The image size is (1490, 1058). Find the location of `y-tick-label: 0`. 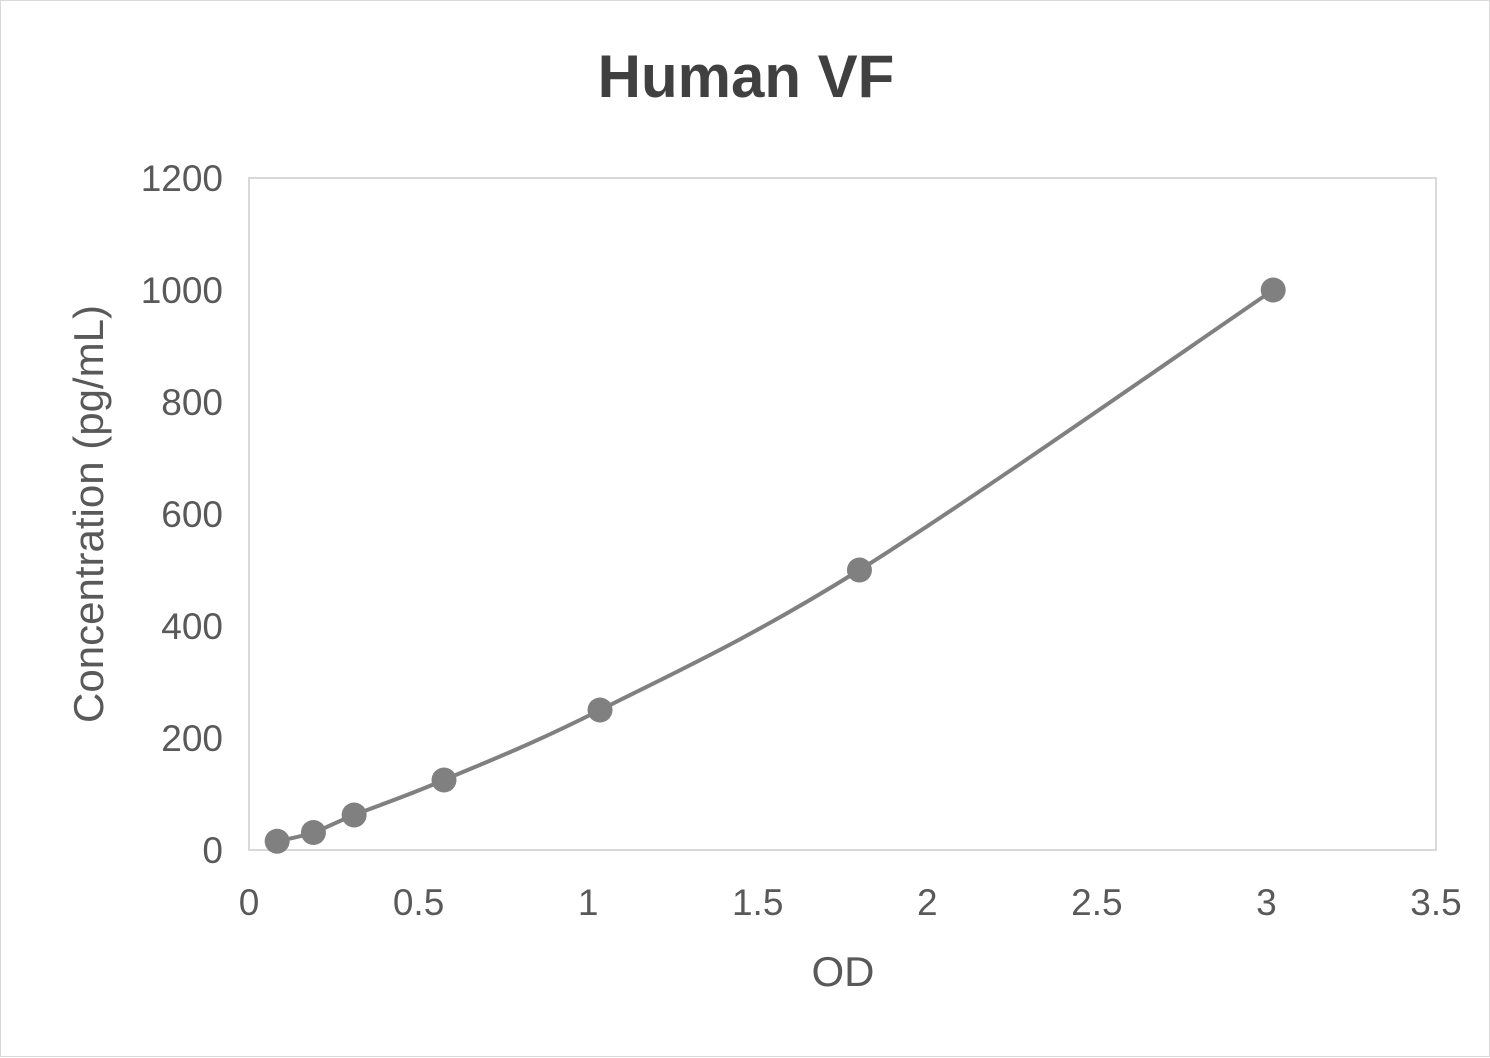

y-tick-label: 0 is located at coordinates (212, 850).